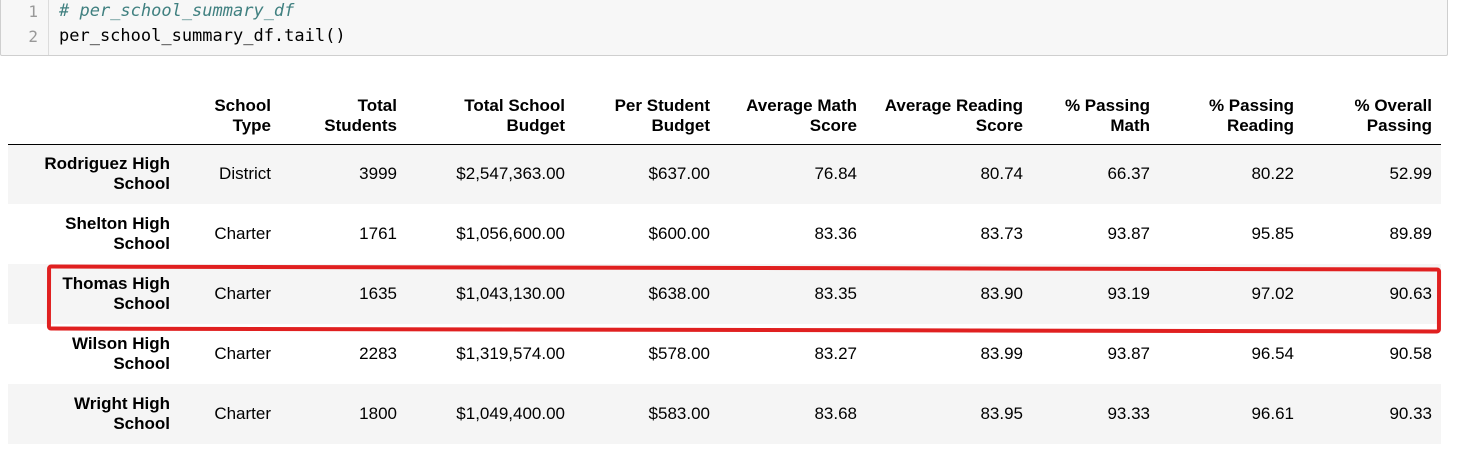 This screenshot has height=450, width=1467. Describe the element at coordinates (202, 36) in the screenshot. I see `code-line: per_school_summary_df.tail()` at that location.